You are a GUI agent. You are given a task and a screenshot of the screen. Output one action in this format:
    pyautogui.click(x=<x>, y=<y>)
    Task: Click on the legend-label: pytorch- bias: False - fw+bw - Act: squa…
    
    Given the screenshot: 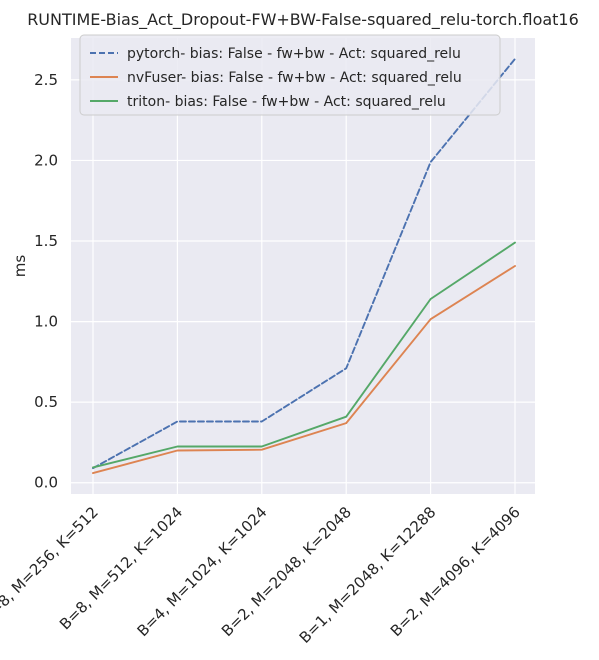 What is the action you would take?
    pyautogui.click(x=294, y=54)
    